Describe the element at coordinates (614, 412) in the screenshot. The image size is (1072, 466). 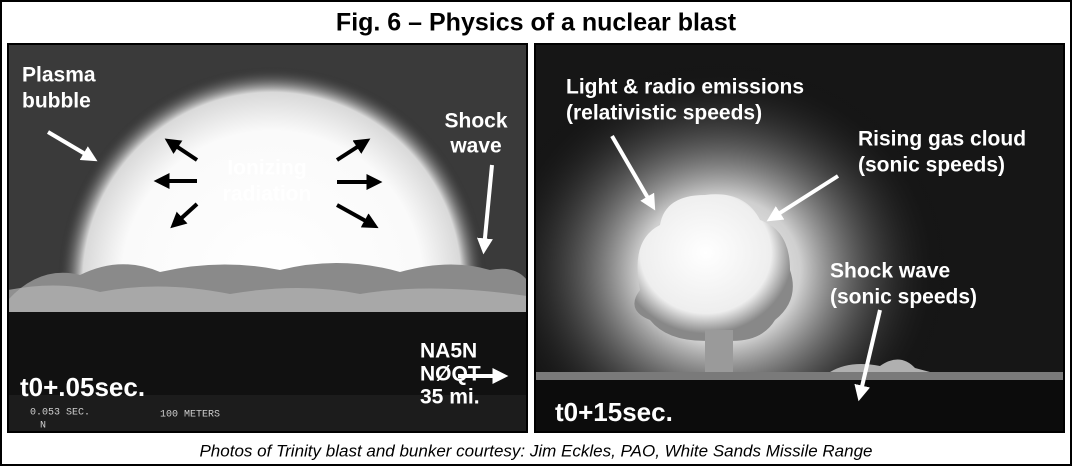
I see `time-label: t0+15sec.` at that location.